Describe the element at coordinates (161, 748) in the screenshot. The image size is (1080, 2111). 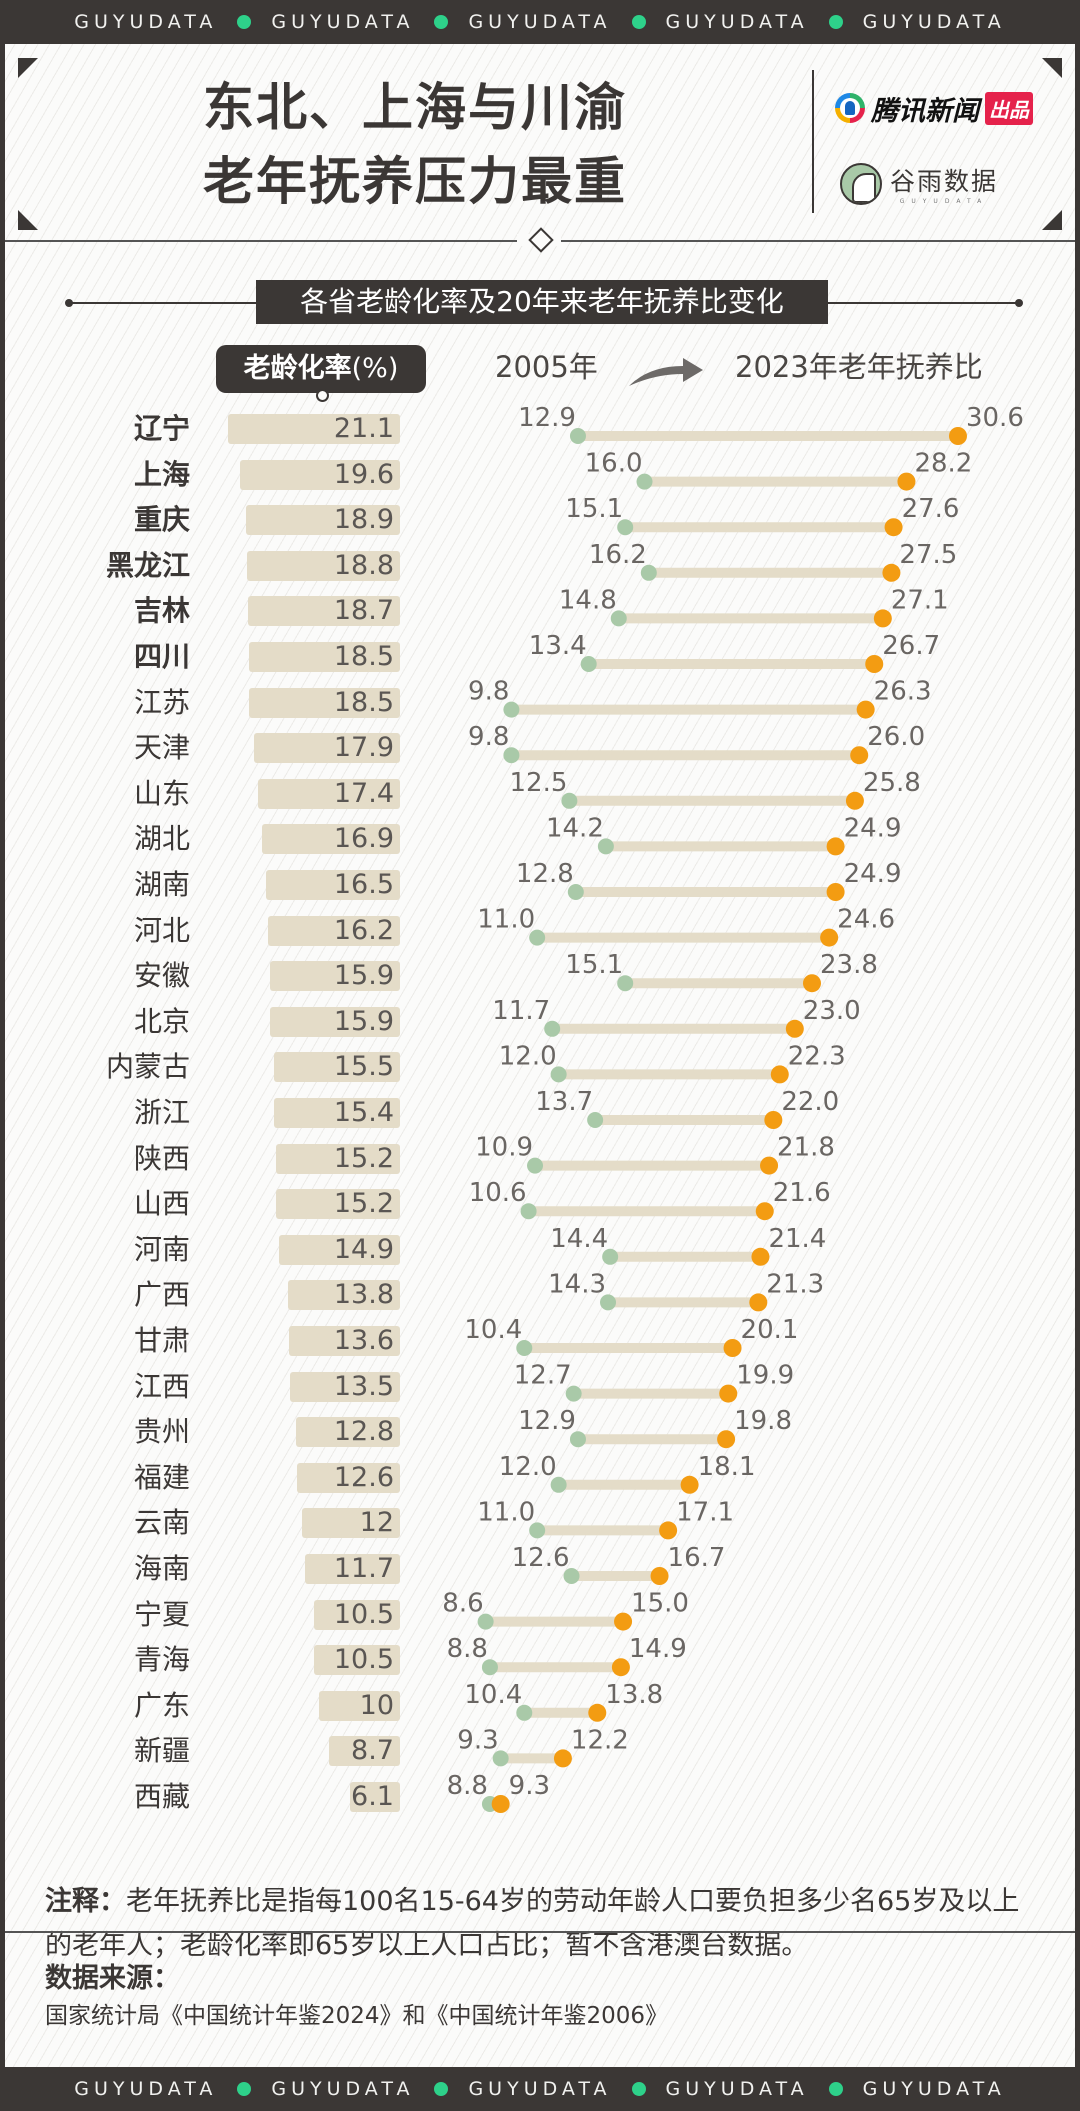
I see `province-label: 天津` at that location.